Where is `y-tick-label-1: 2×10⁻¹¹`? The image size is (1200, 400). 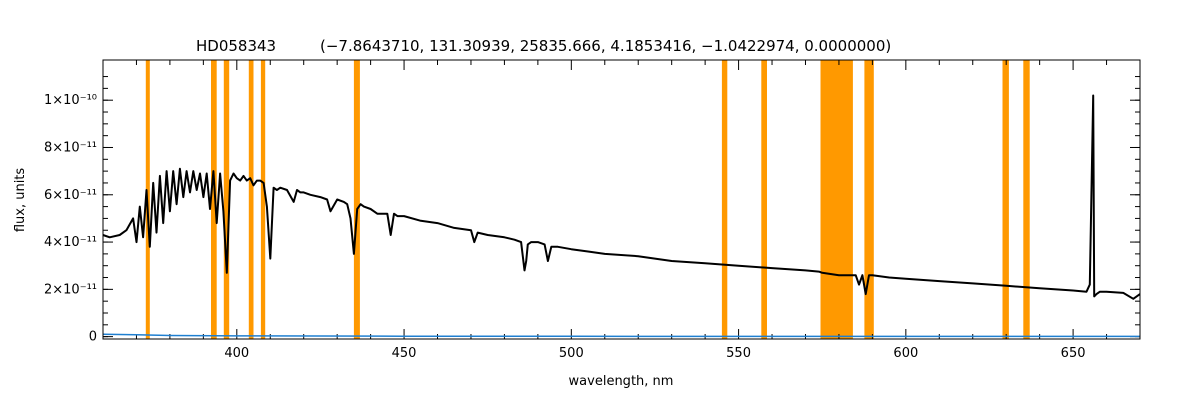 y-tick-label-1: 2×10⁻¹¹ is located at coordinates (70, 289).